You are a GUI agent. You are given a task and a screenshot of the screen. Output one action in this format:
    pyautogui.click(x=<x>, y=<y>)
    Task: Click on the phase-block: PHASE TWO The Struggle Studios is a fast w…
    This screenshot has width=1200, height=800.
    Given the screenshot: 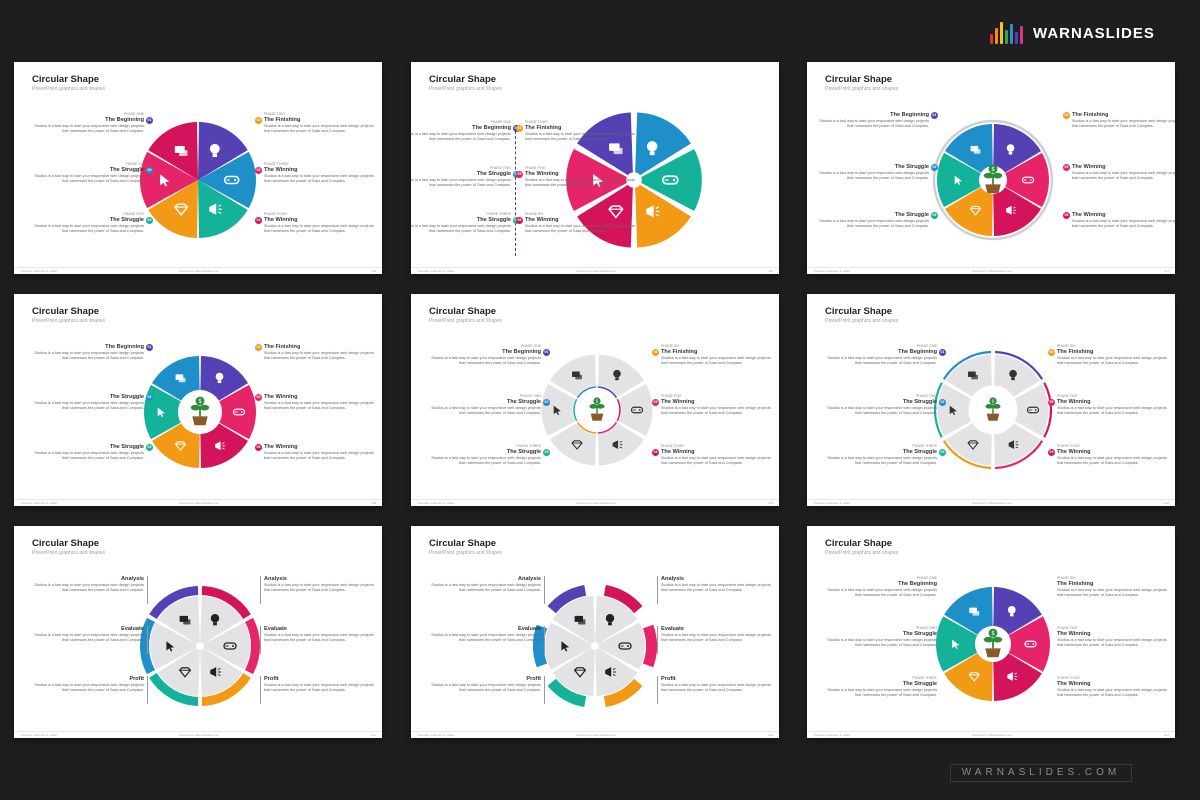 What is the action you would take?
    pyautogui.click(x=465, y=177)
    